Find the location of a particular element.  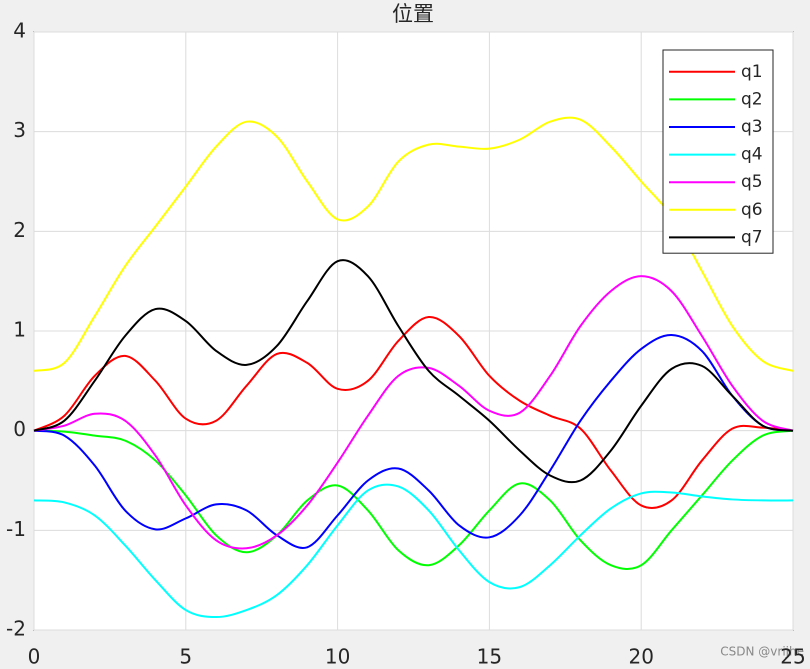

chart-title: 位置 is located at coordinates (413, 14).